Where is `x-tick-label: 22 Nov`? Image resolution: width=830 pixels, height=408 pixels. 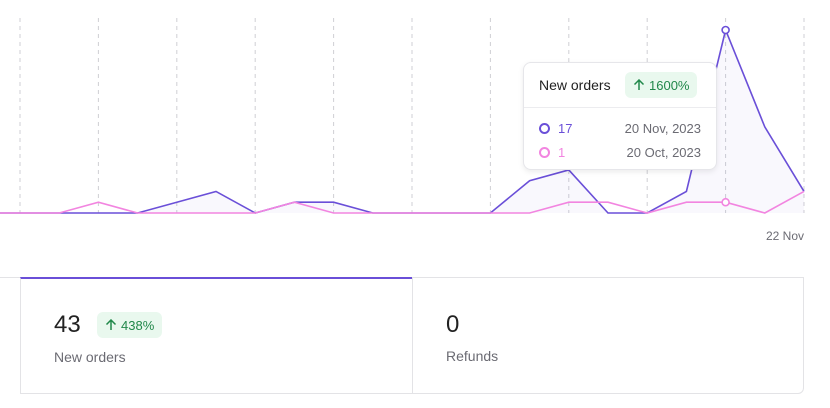
x-tick-label: 22 Nov is located at coordinates (785, 236).